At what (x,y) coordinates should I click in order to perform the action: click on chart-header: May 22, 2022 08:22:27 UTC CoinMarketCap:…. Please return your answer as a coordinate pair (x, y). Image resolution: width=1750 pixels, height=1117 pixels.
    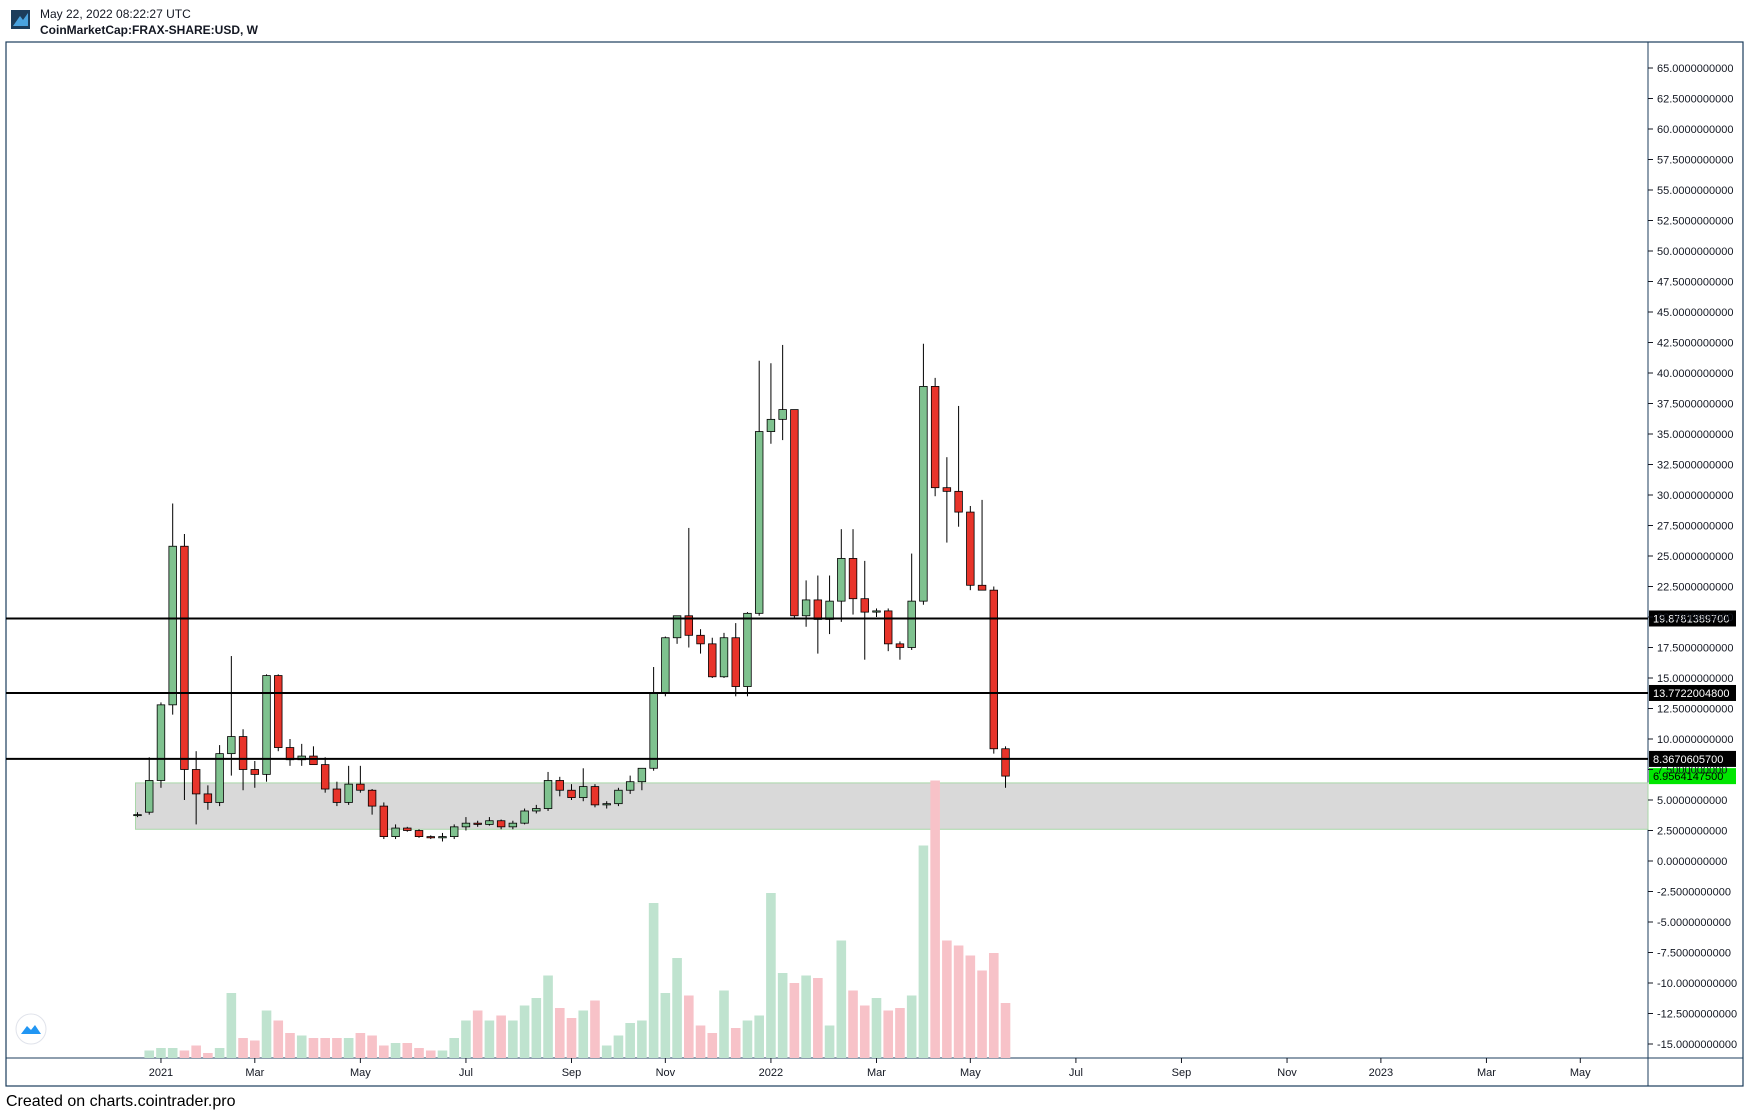
    Looking at the image, I should click on (875, 20).